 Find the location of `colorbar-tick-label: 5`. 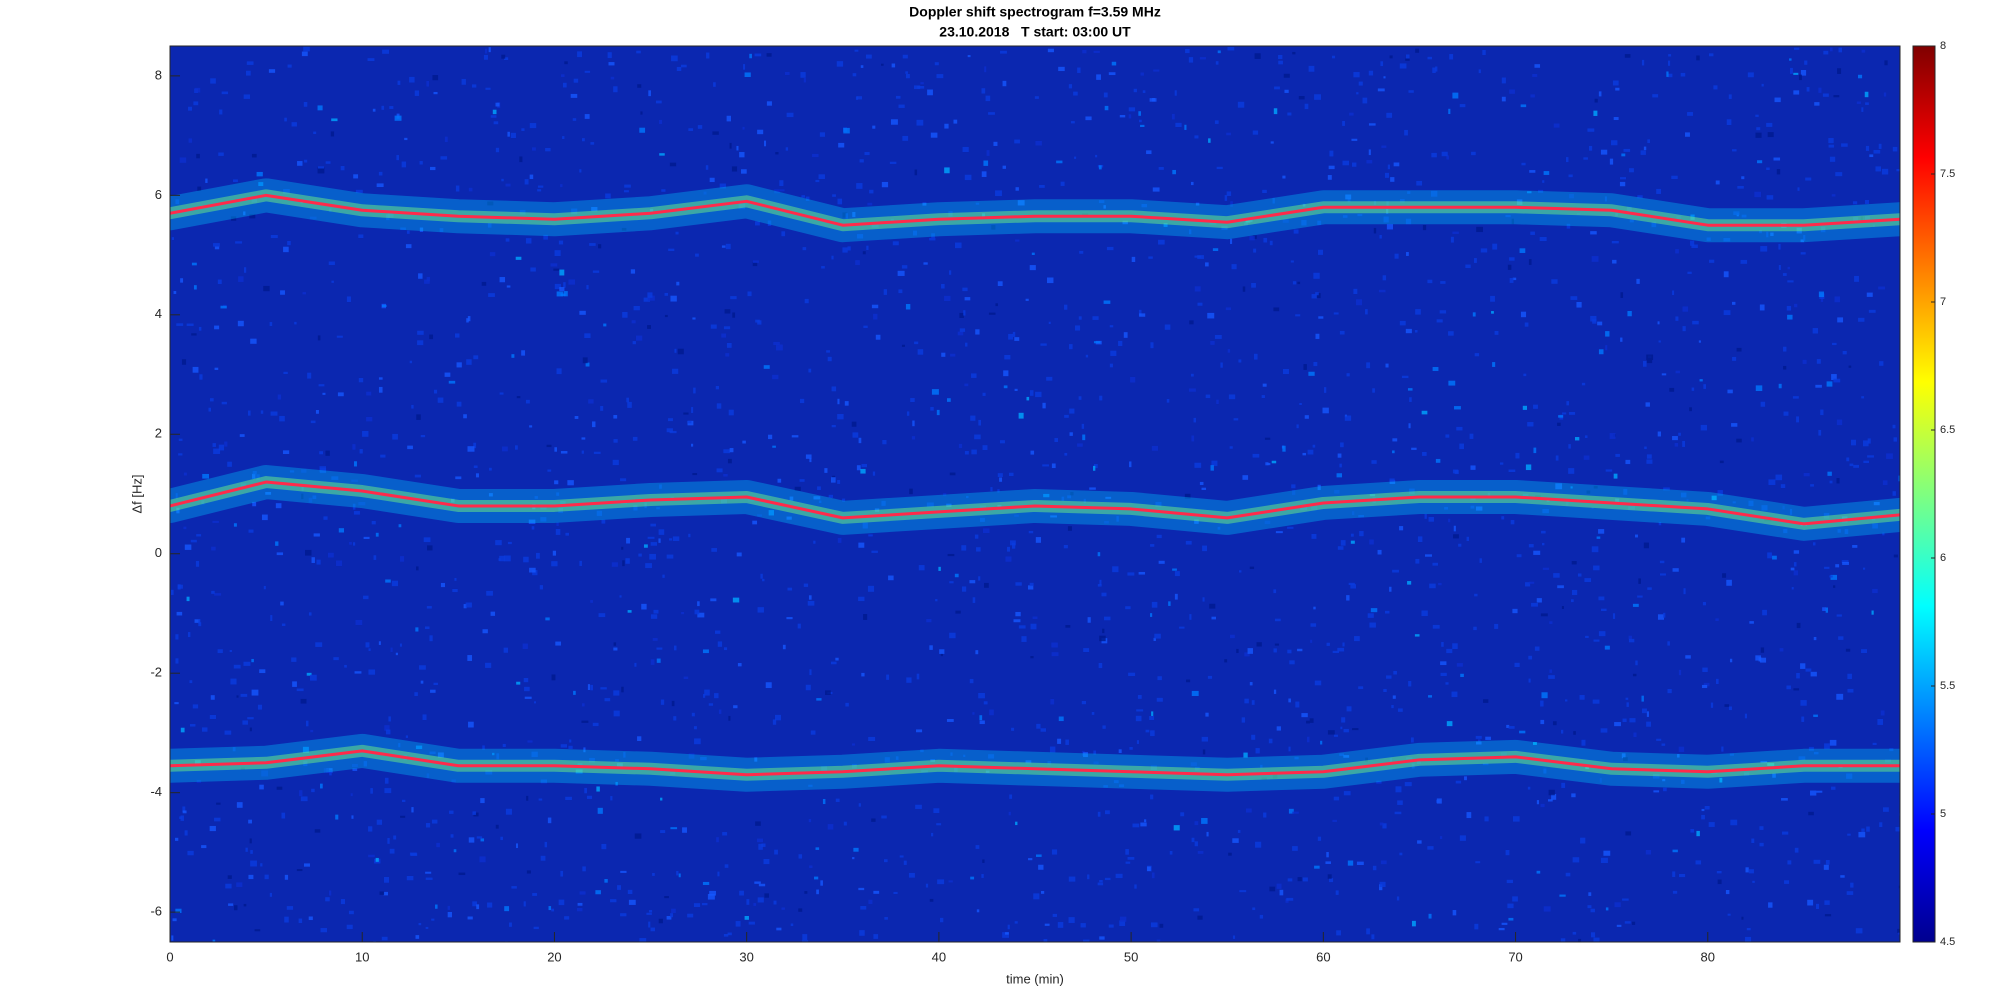

colorbar-tick-label: 5 is located at coordinates (1943, 814).